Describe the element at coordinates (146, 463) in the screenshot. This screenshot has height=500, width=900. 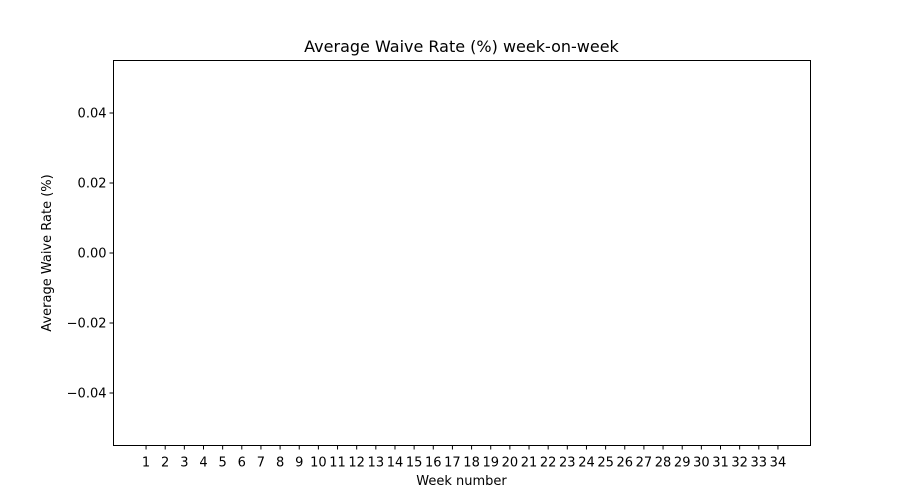
I see `x-tick-label: 1` at that location.